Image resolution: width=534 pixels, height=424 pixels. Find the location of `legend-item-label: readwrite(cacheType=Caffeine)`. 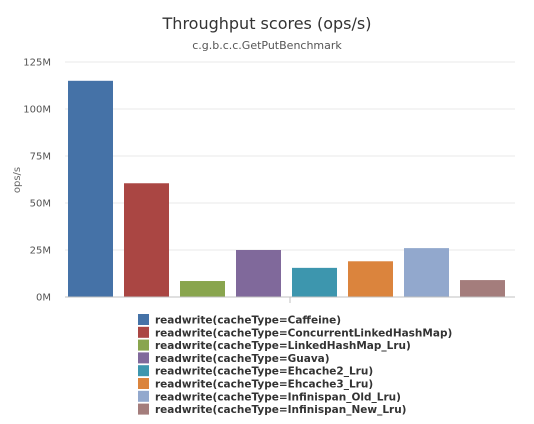

legend-item-label: readwrite(cacheType=Caffeine) is located at coordinates (248, 321).